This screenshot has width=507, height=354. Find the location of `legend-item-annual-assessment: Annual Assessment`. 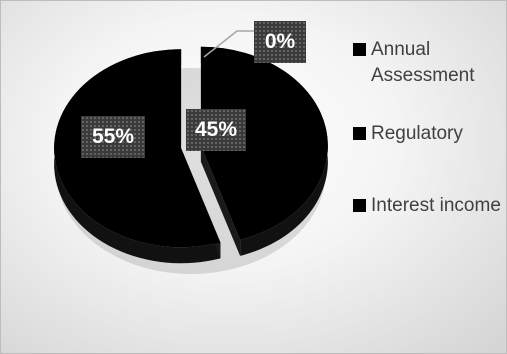

legend-item-annual-assessment: Annual Assessment is located at coordinates (427, 63).